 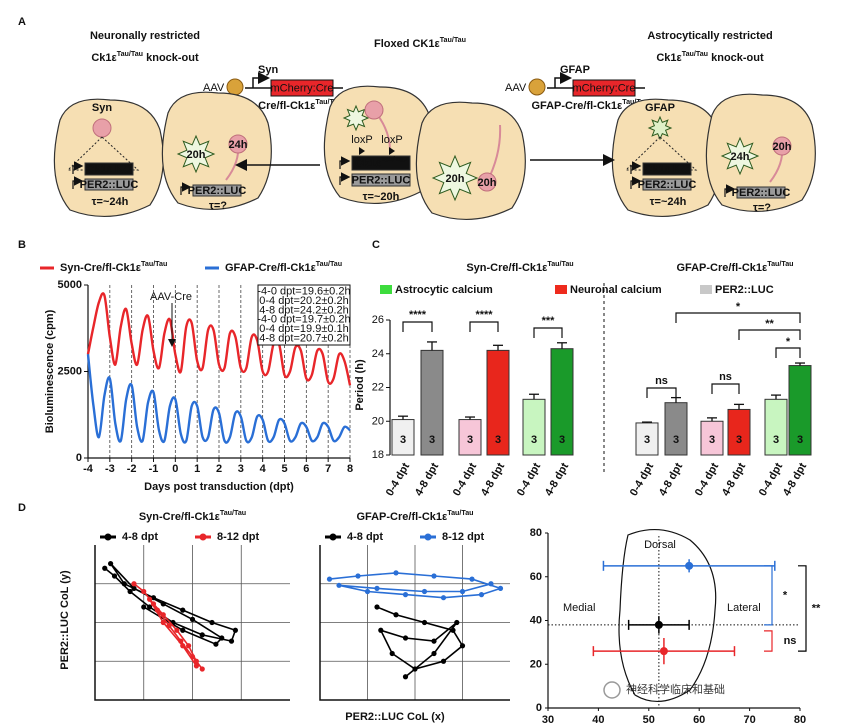 What do you see at coordinates (800, 440) in the screenshot?
I see `n-label-part: 3` at bounding box center [800, 440].